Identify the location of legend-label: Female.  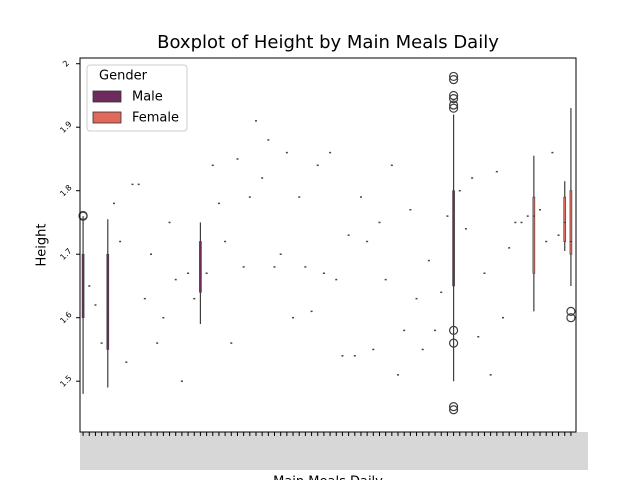
(155, 118).